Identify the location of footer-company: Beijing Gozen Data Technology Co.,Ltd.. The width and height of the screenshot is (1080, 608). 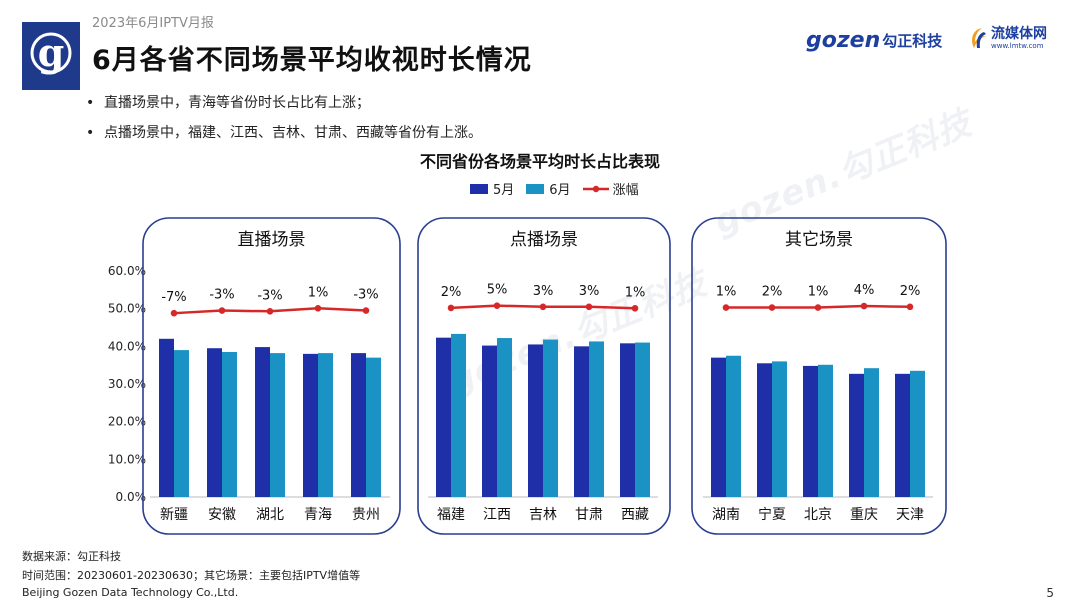
(130, 592).